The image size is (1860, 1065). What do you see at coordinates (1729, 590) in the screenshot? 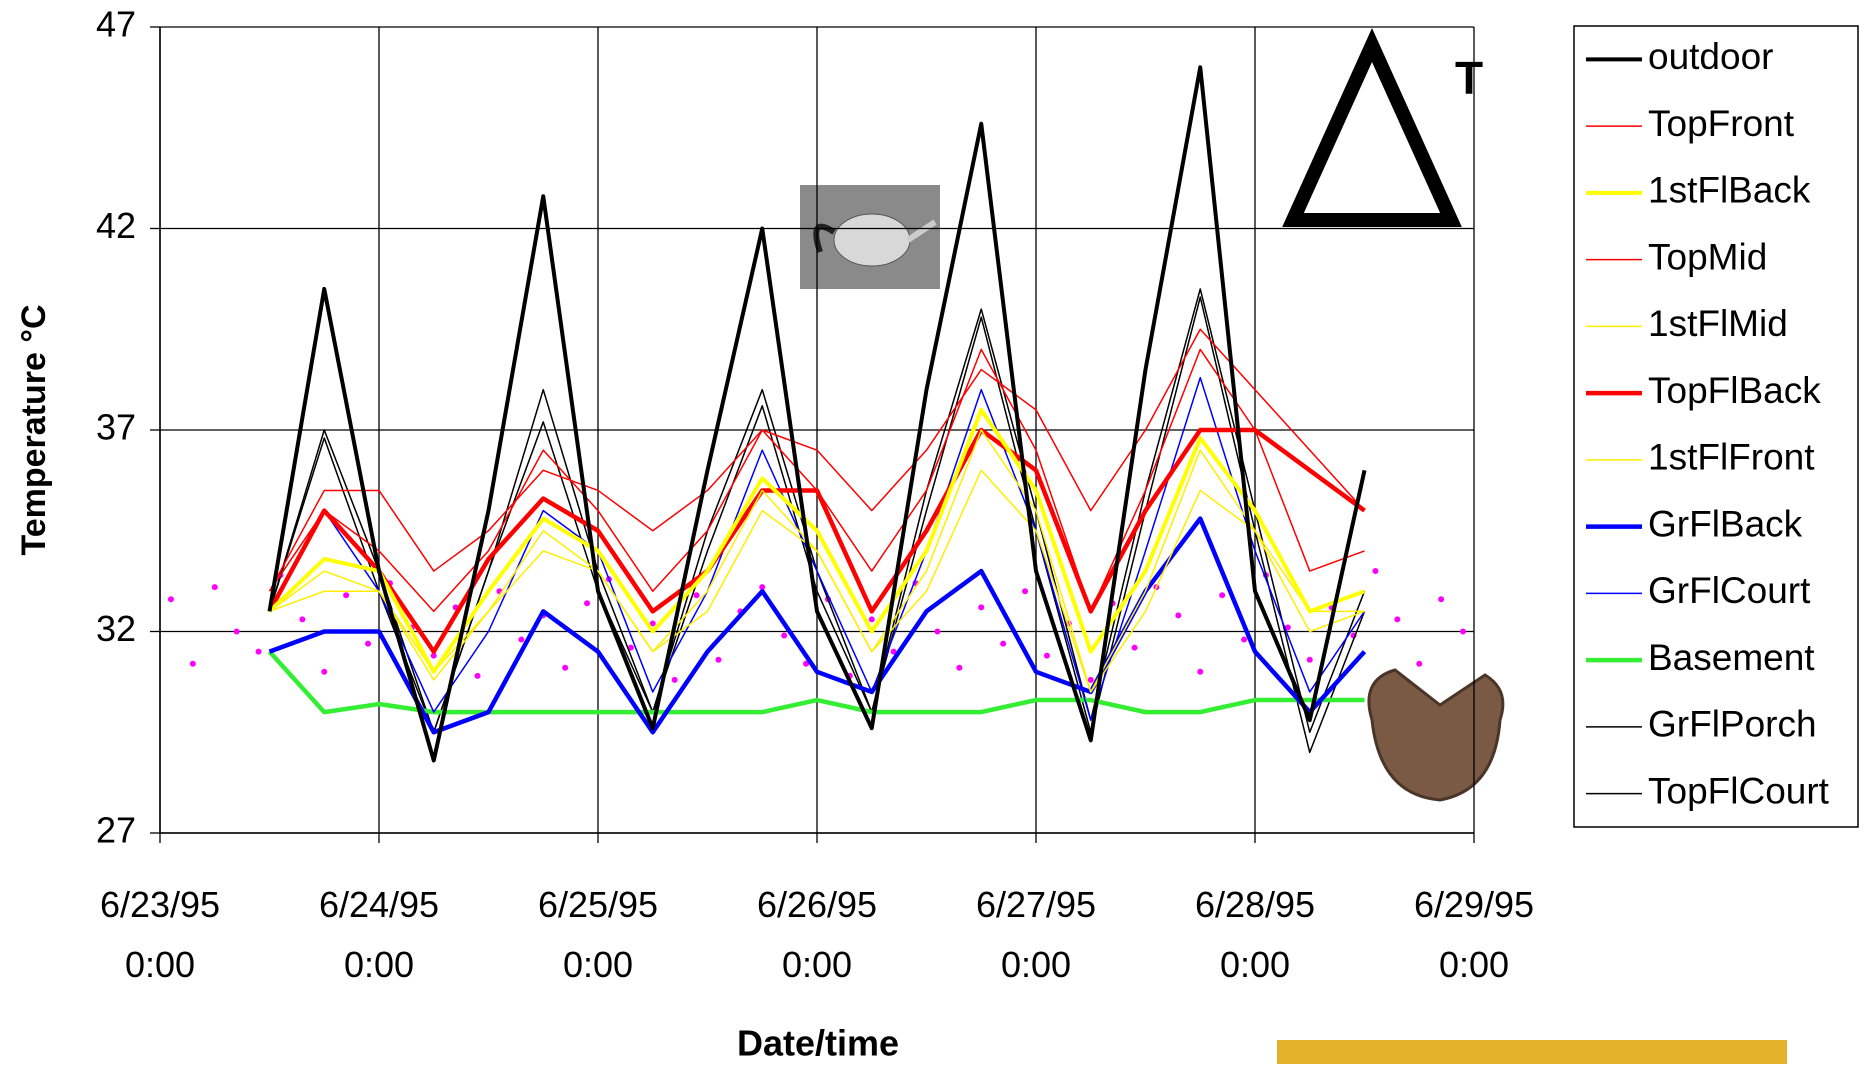
I see `legend-label: GrFlCourt` at bounding box center [1729, 590].